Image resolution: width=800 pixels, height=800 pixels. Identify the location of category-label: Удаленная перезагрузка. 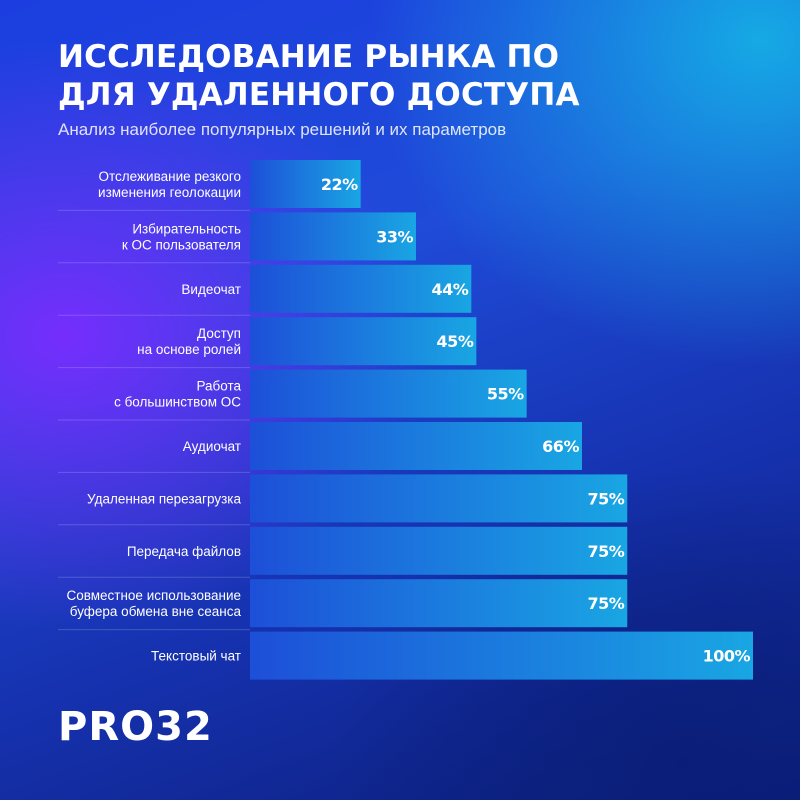
(164, 498).